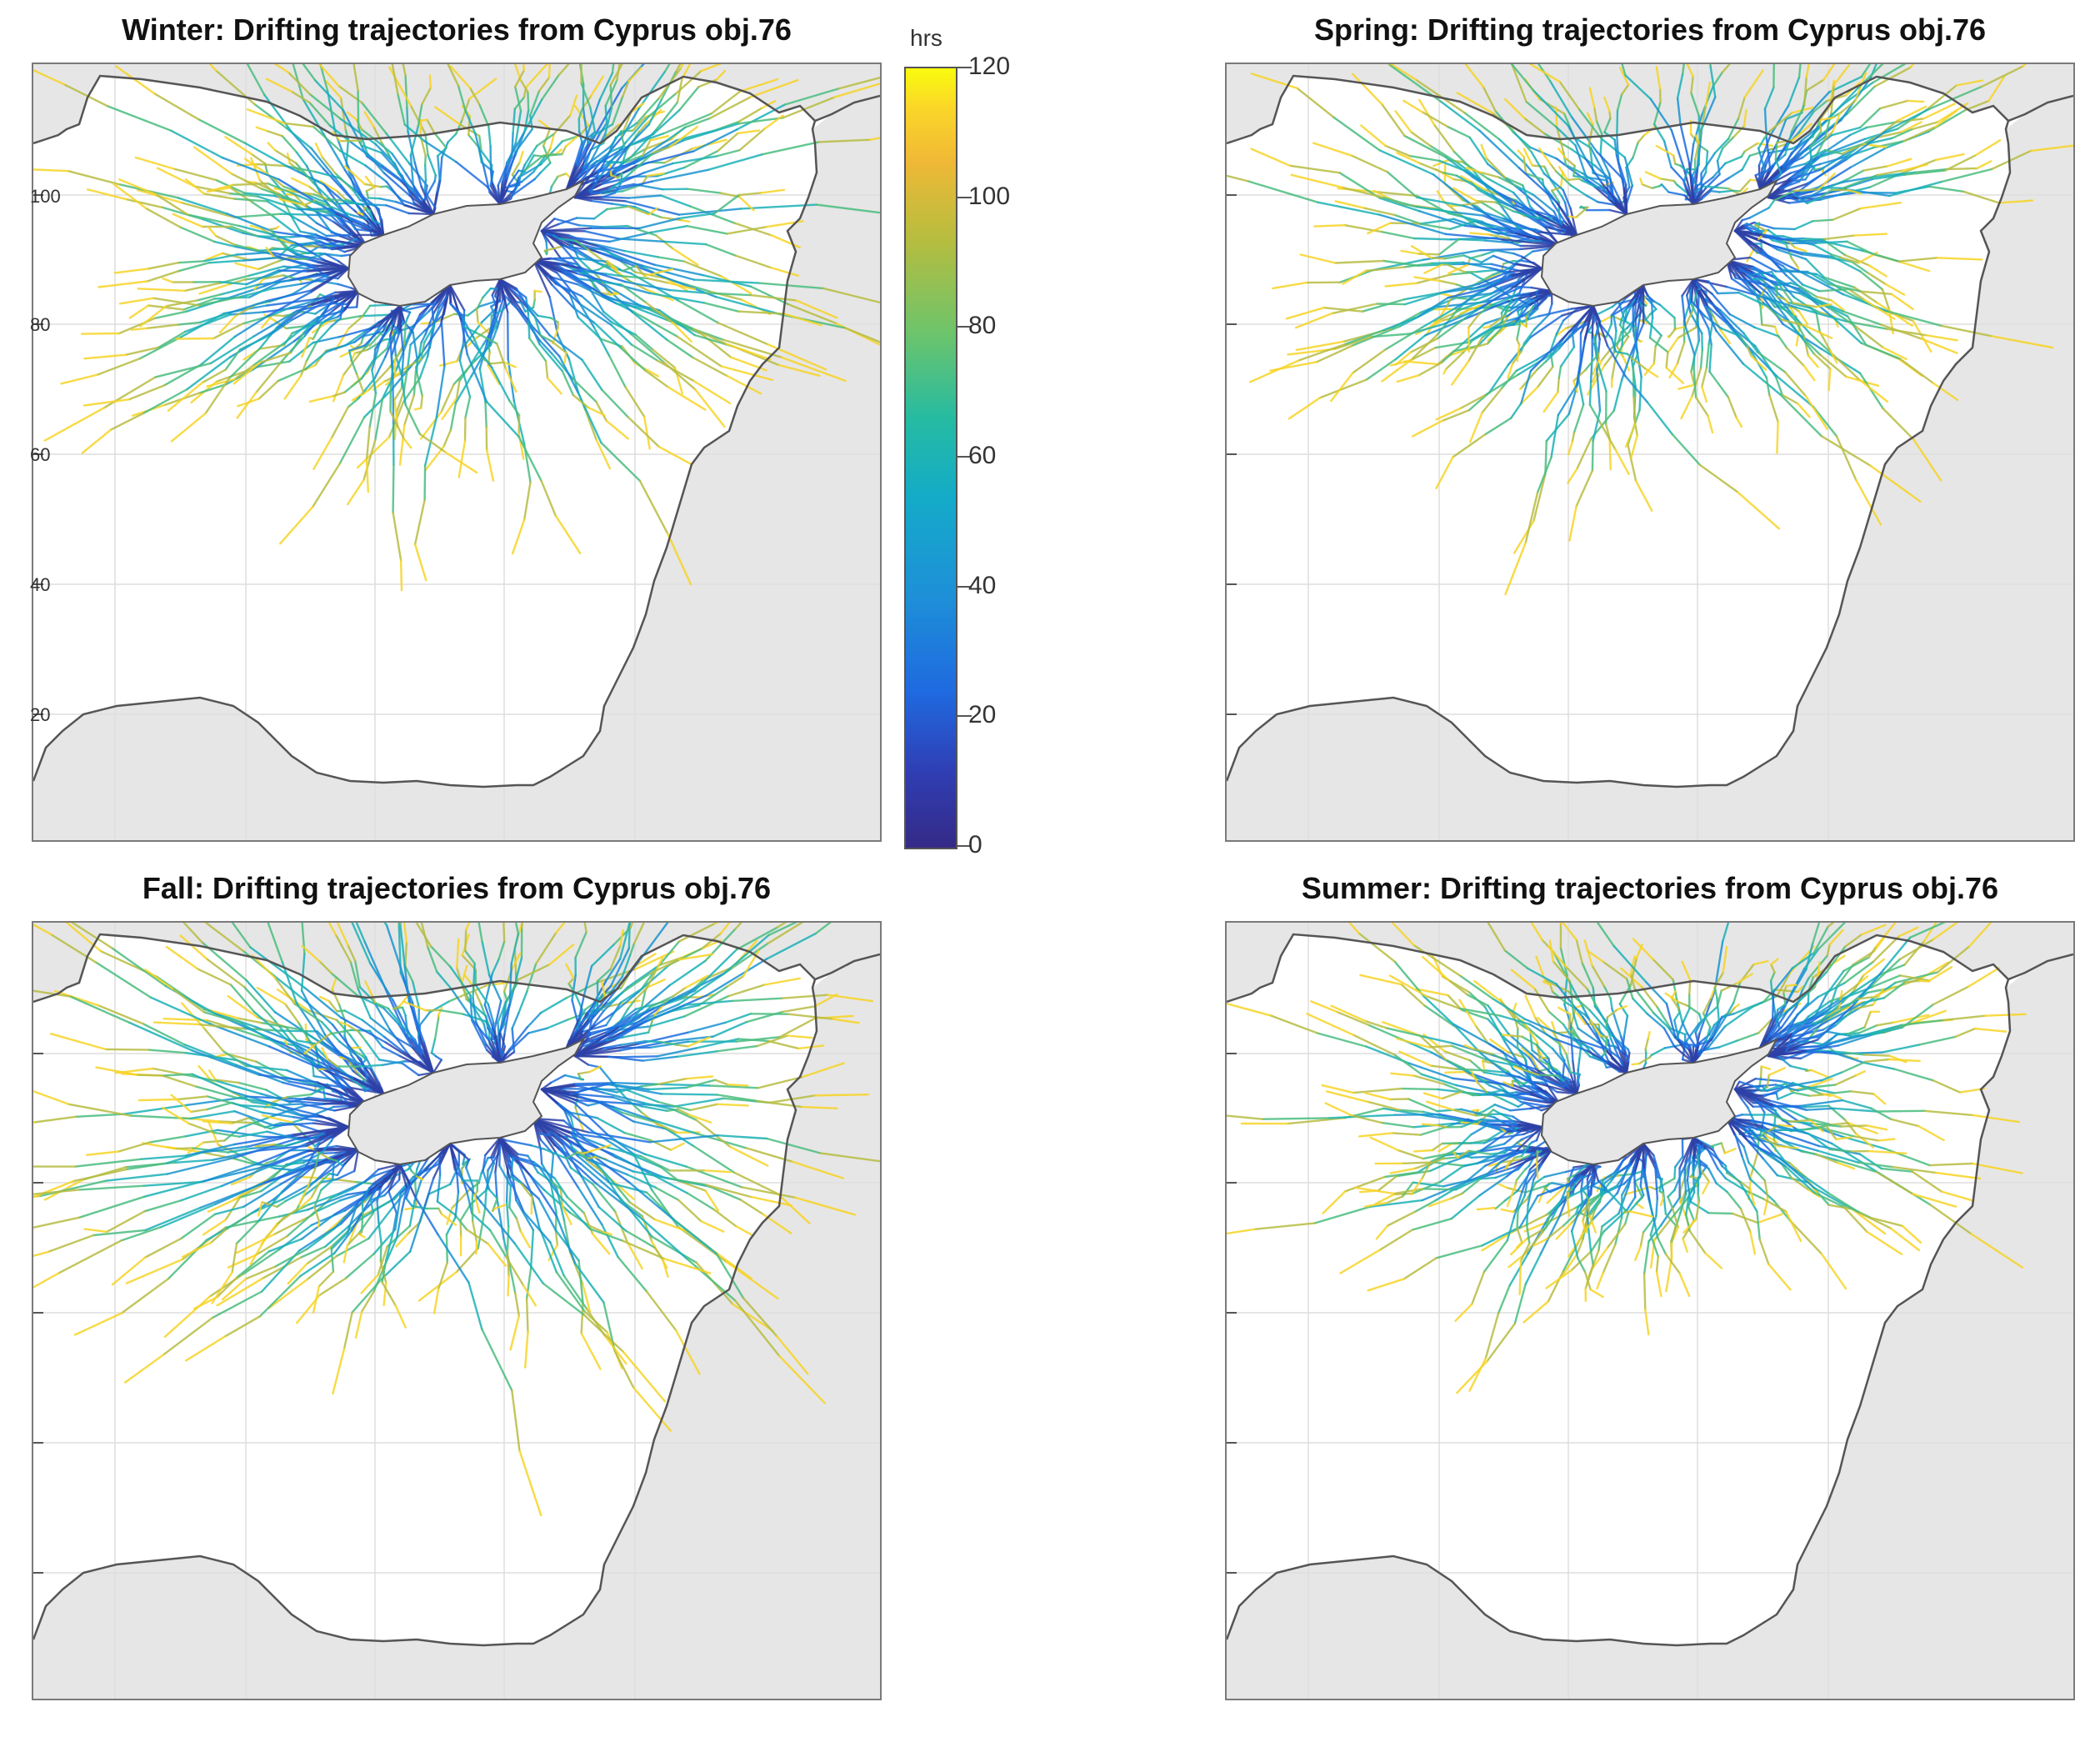 Image resolution: width=2100 pixels, height=1737 pixels. Describe the element at coordinates (45, 196) in the screenshot. I see `ytick-label: 100` at that location.